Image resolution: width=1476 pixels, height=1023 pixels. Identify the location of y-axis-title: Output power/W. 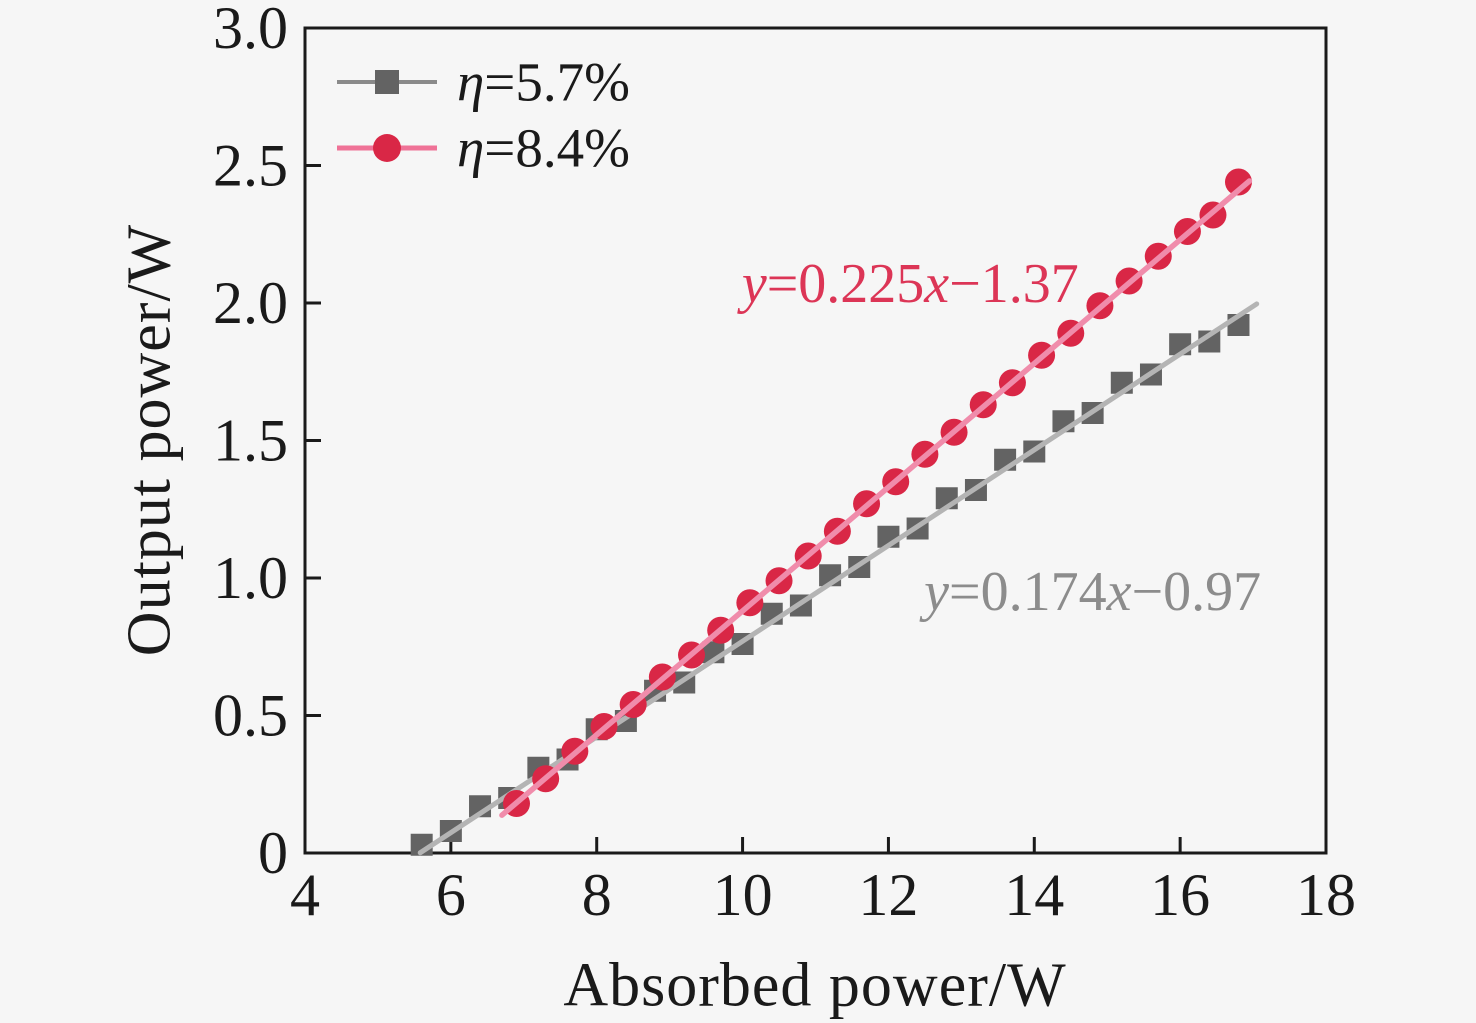
(149, 440).